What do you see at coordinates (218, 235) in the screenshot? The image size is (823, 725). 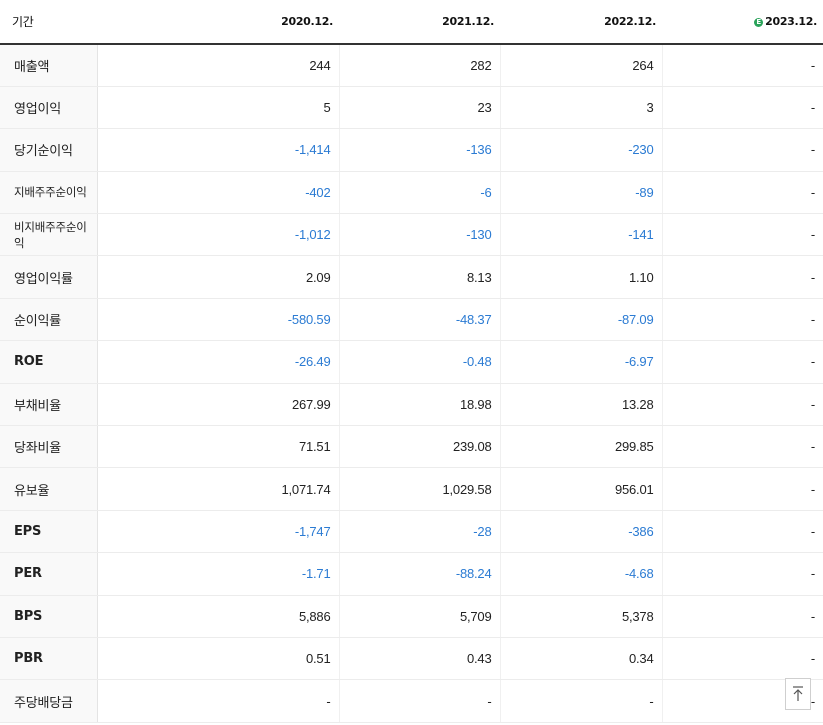 I see `table-cell: -1,012` at bounding box center [218, 235].